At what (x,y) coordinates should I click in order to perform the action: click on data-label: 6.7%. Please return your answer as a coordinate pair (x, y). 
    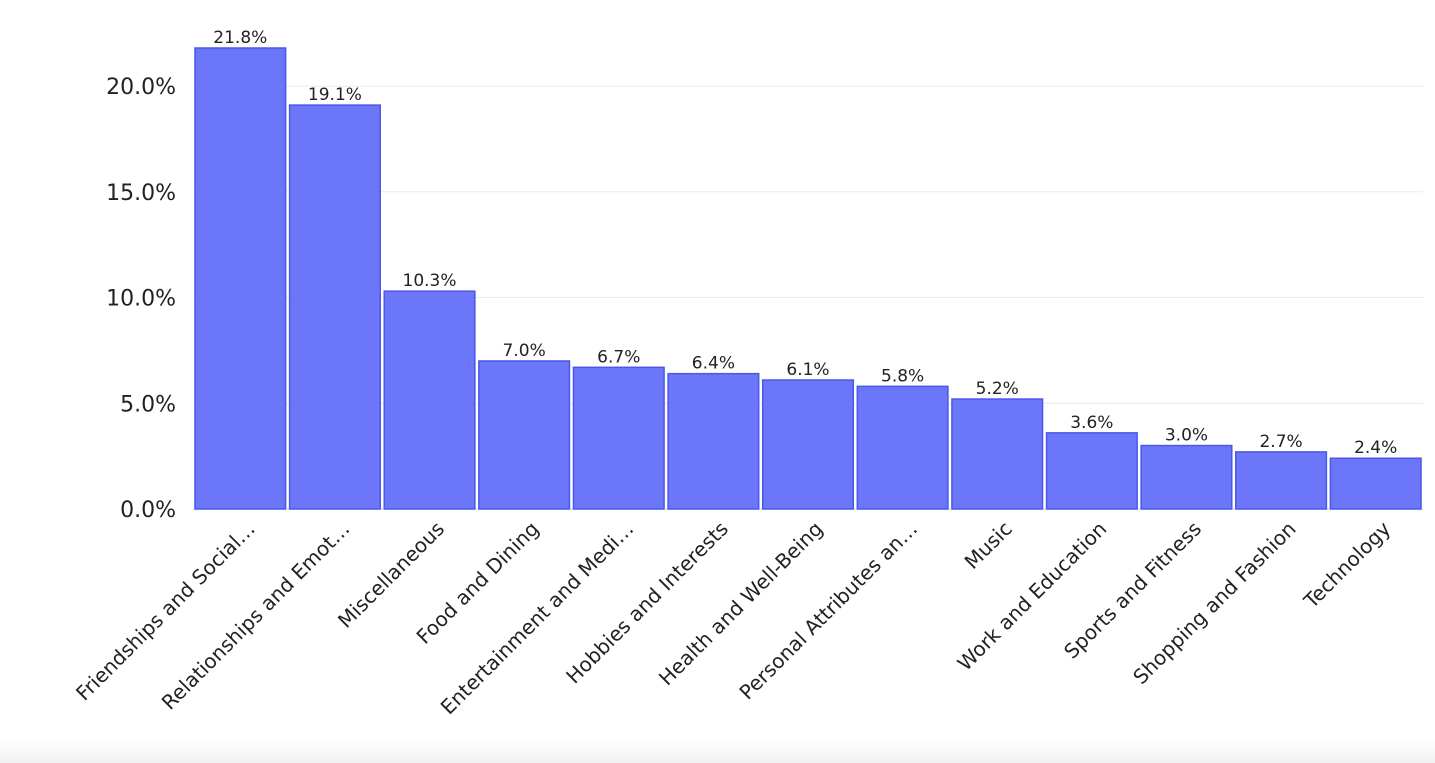
    Looking at the image, I should click on (618, 357).